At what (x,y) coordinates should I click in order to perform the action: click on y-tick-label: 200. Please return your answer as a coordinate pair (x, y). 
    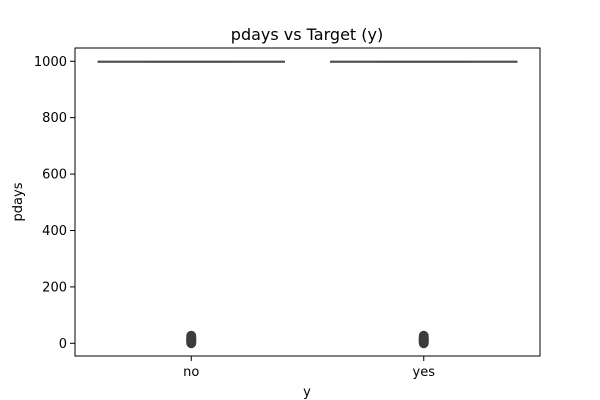
    Looking at the image, I should click on (54, 287).